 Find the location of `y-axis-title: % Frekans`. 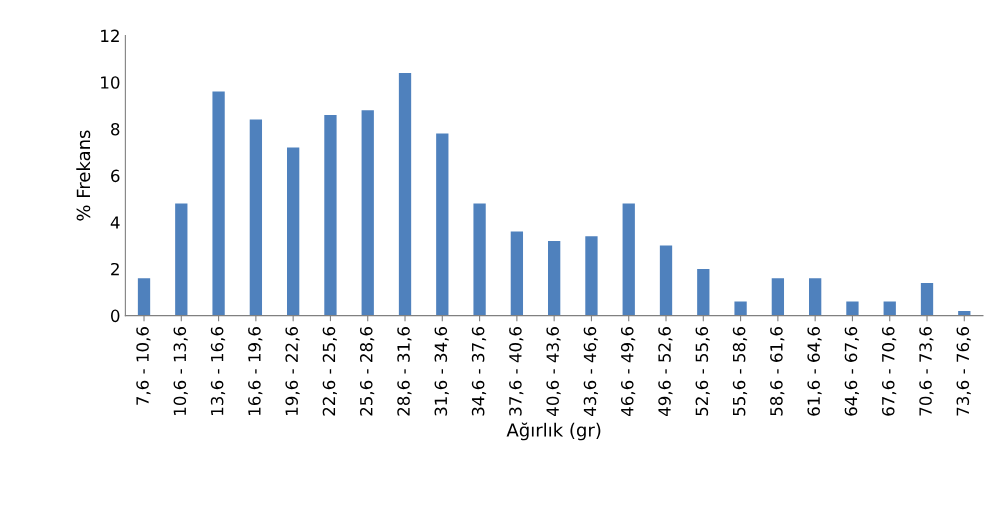

y-axis-title: % Frekans is located at coordinates (83, 175).